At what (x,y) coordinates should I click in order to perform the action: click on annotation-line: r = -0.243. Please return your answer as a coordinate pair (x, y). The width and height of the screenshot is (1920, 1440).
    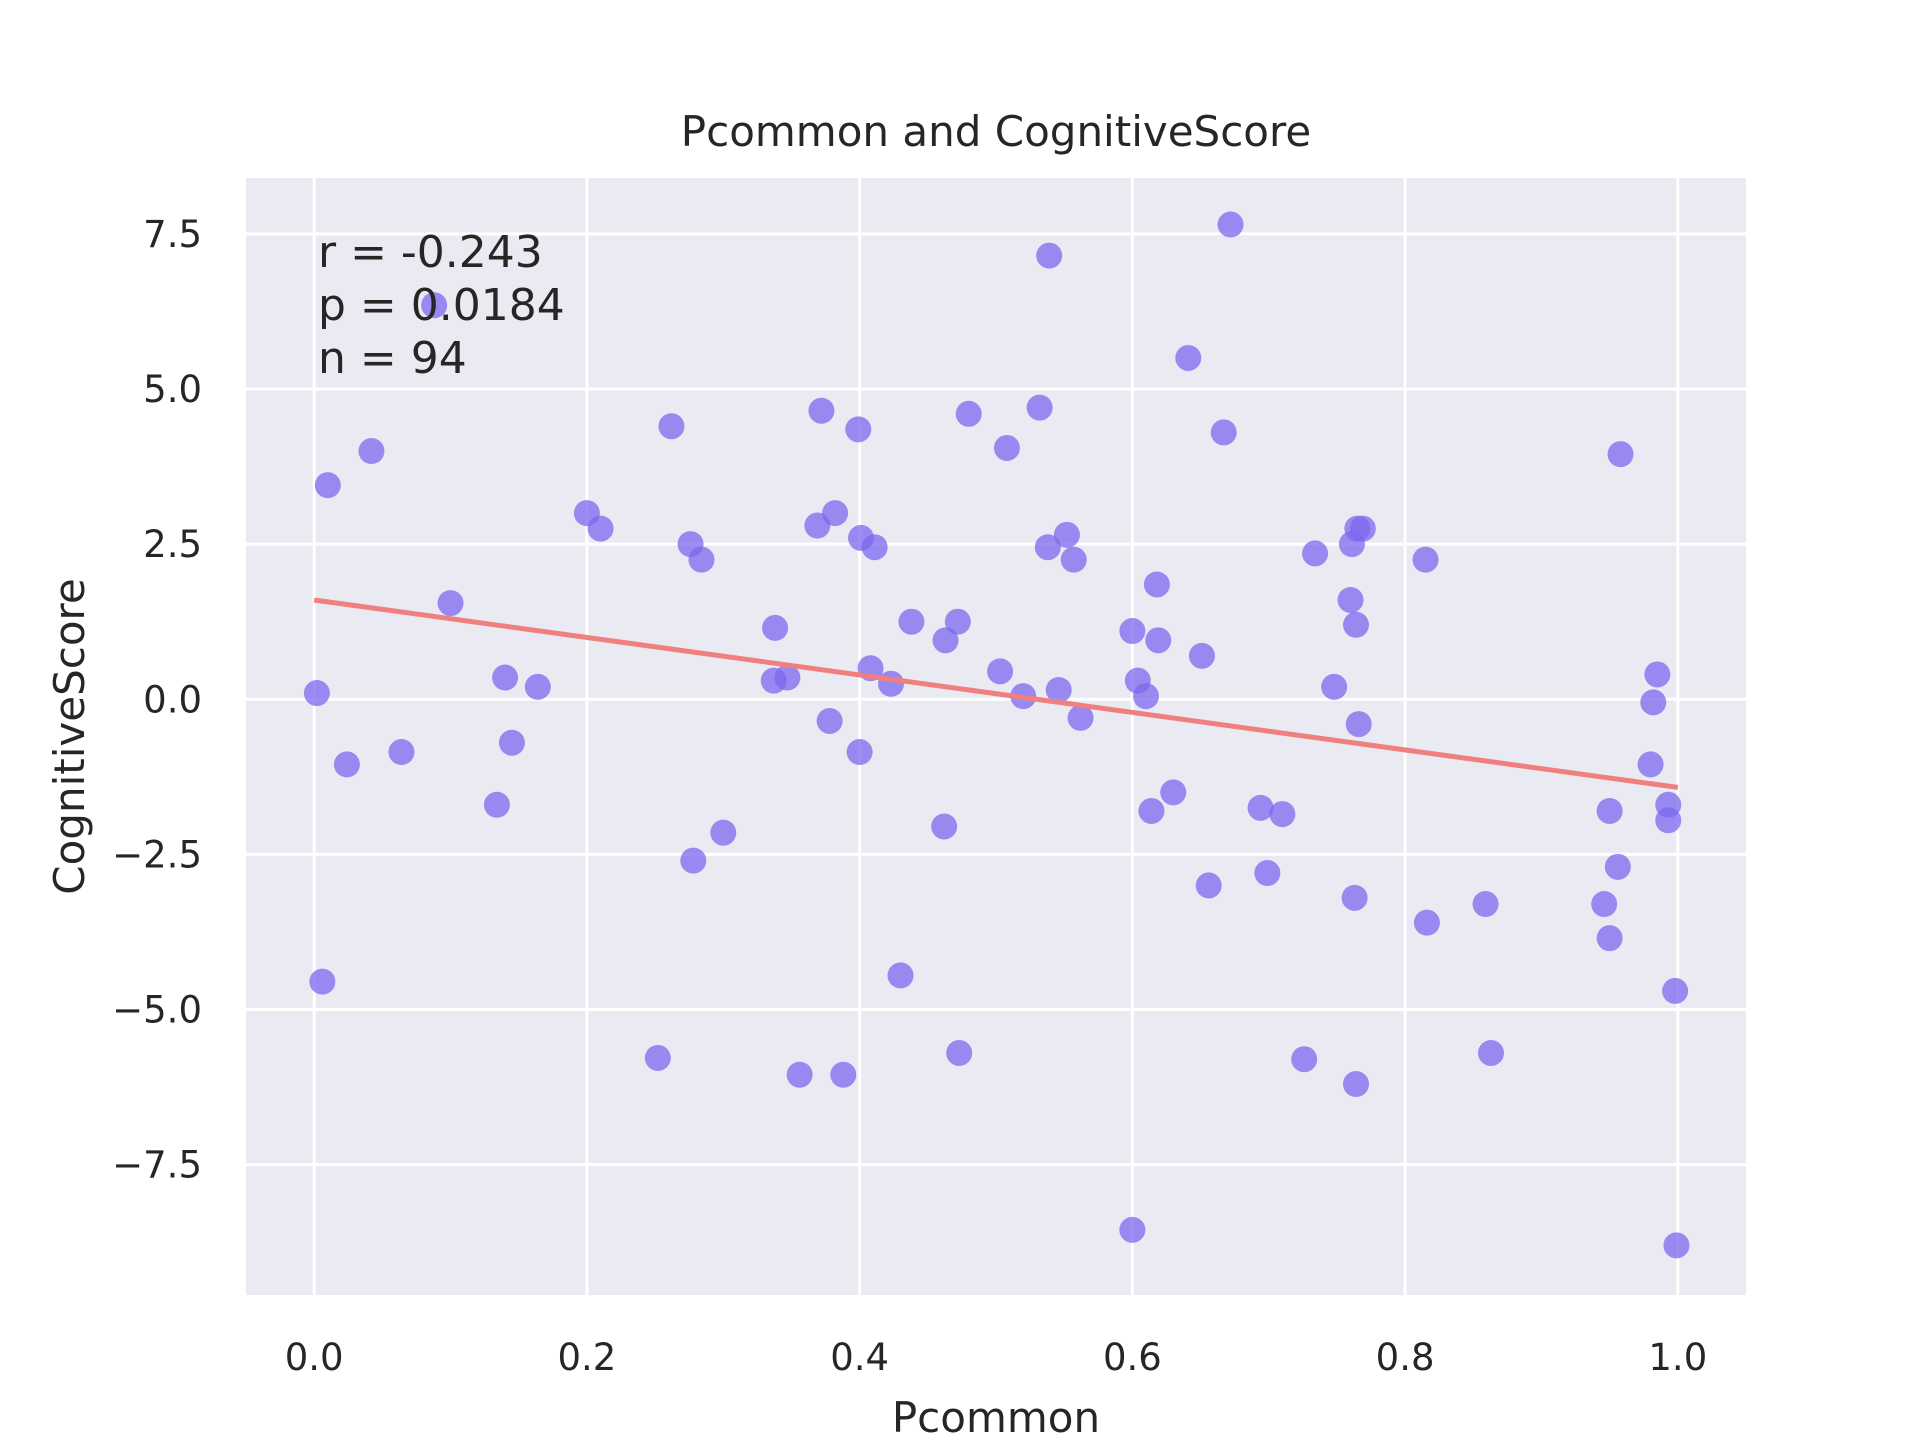
    Looking at the image, I should click on (430, 252).